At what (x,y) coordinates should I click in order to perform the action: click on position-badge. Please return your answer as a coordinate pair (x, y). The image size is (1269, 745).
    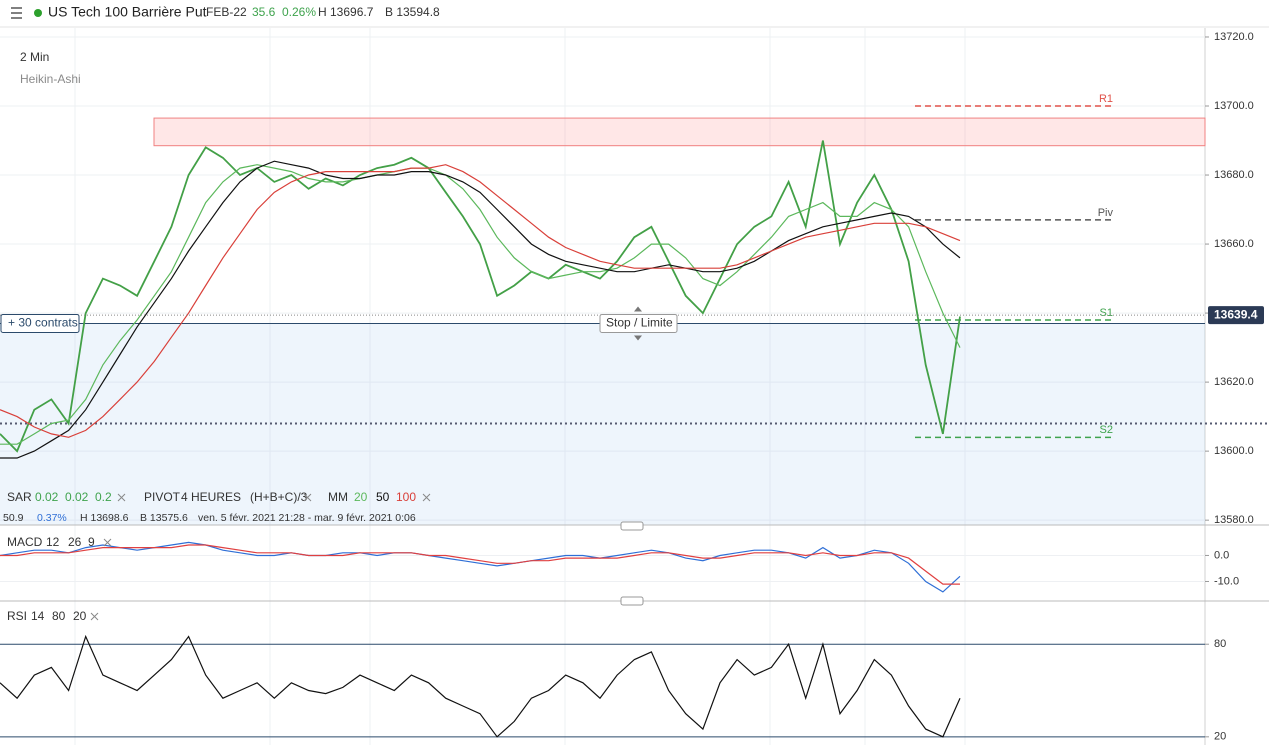
    Looking at the image, I should click on (40, 323).